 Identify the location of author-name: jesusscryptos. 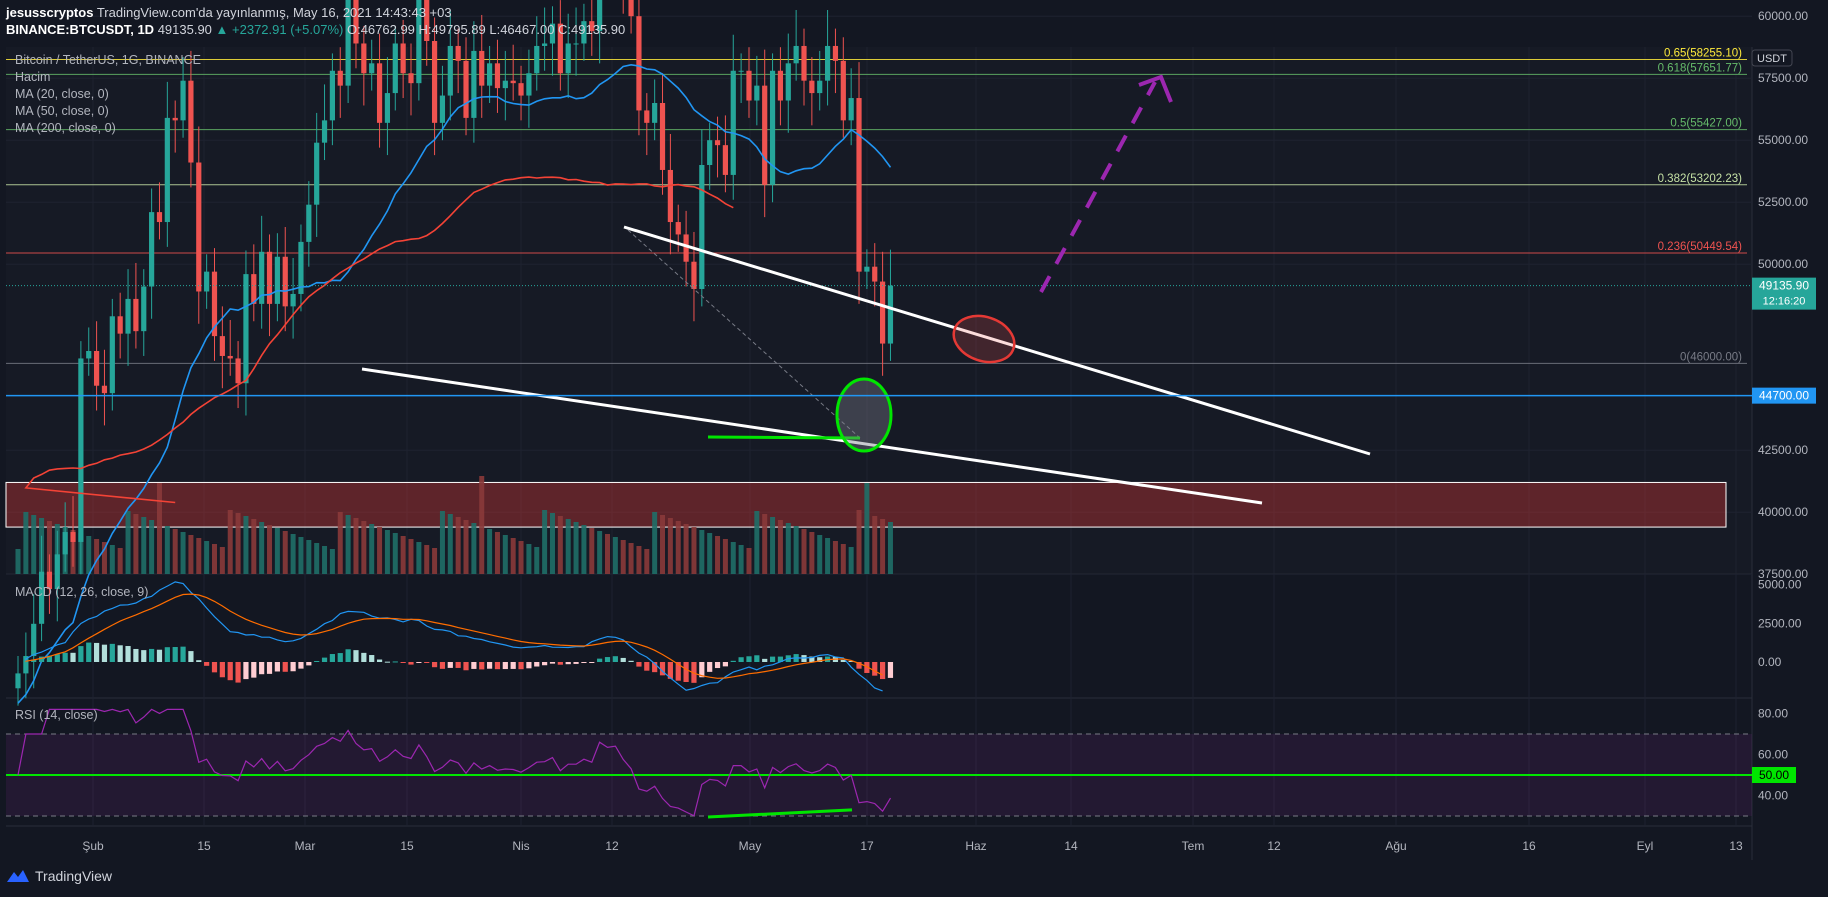
(50, 12).